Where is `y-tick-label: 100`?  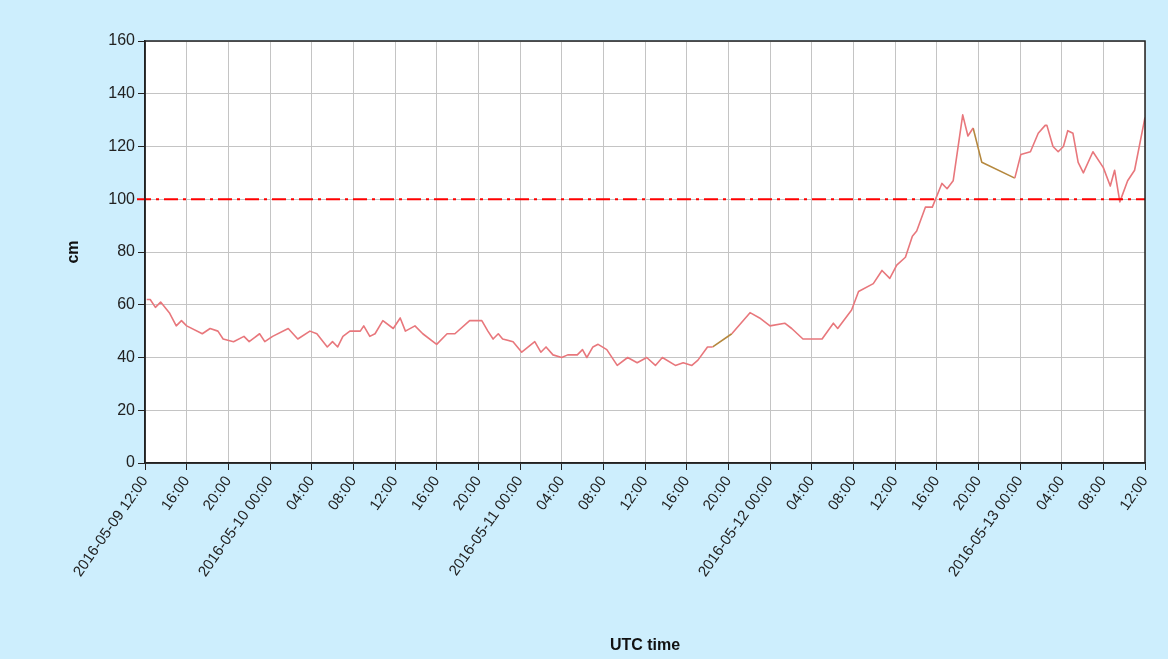
y-tick-label: 100 is located at coordinates (122, 198).